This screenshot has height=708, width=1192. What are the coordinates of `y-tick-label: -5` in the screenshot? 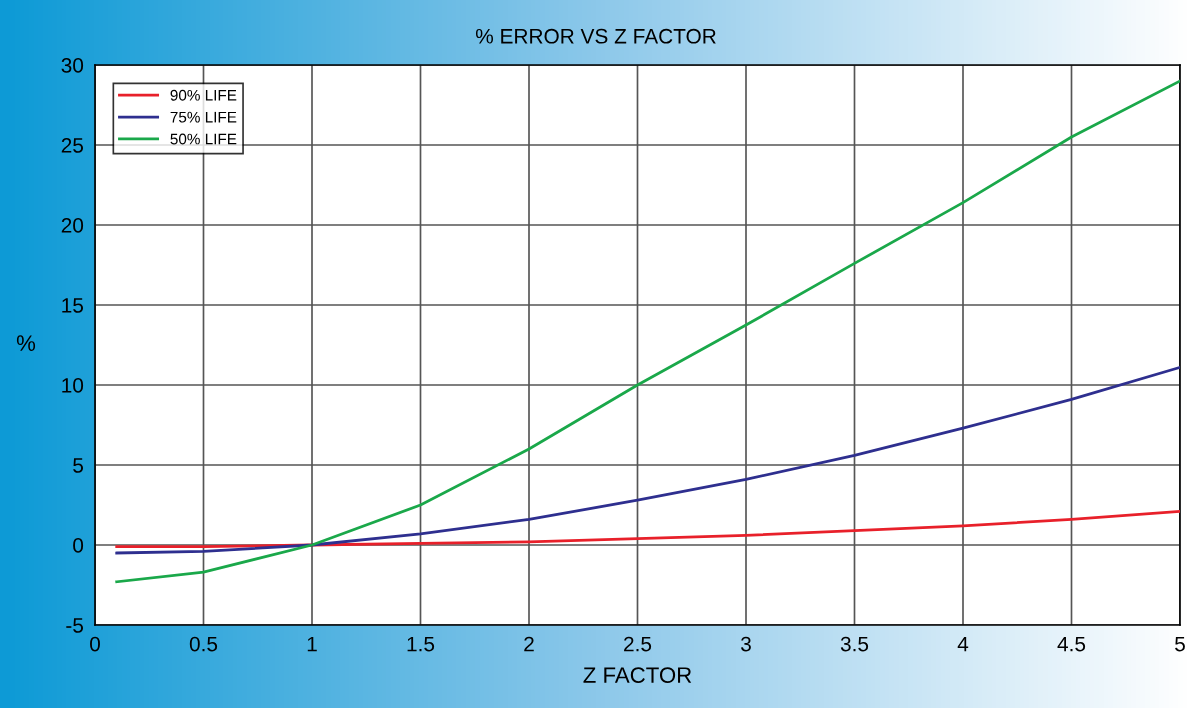 It's located at (75, 625).